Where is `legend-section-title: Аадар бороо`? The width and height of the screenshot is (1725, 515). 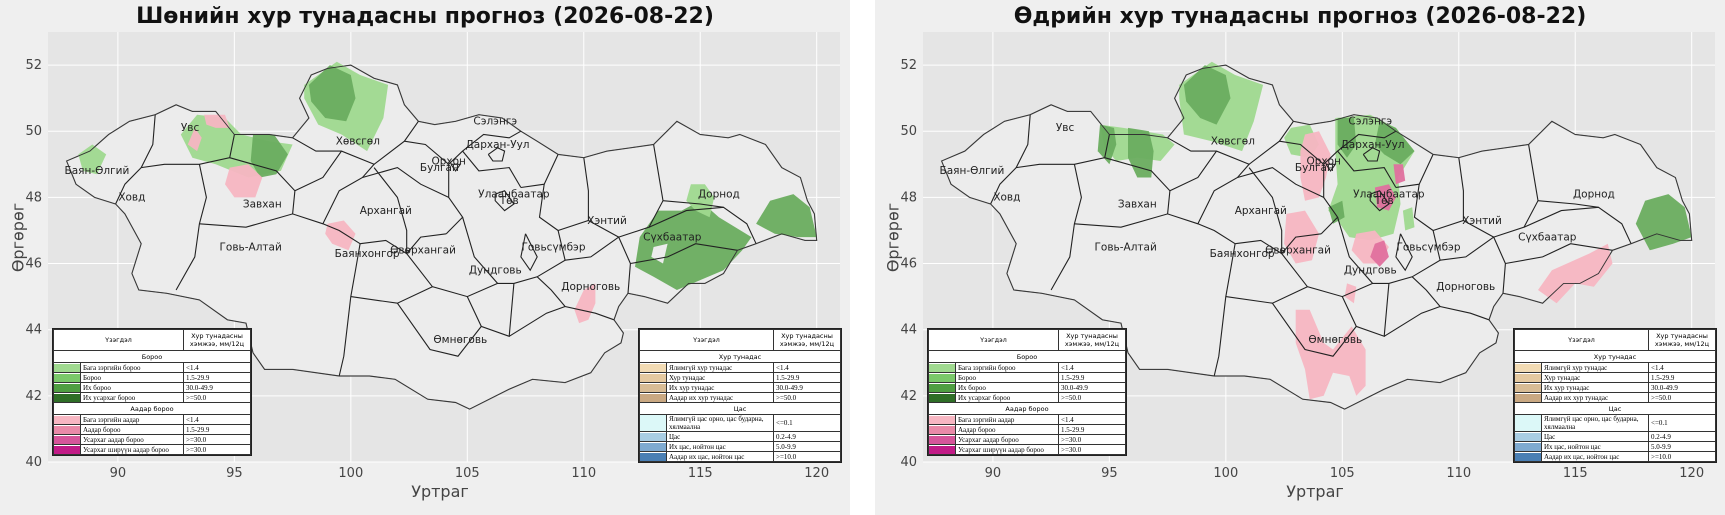 legend-section-title: Аадар бороо is located at coordinates (1027, 408).